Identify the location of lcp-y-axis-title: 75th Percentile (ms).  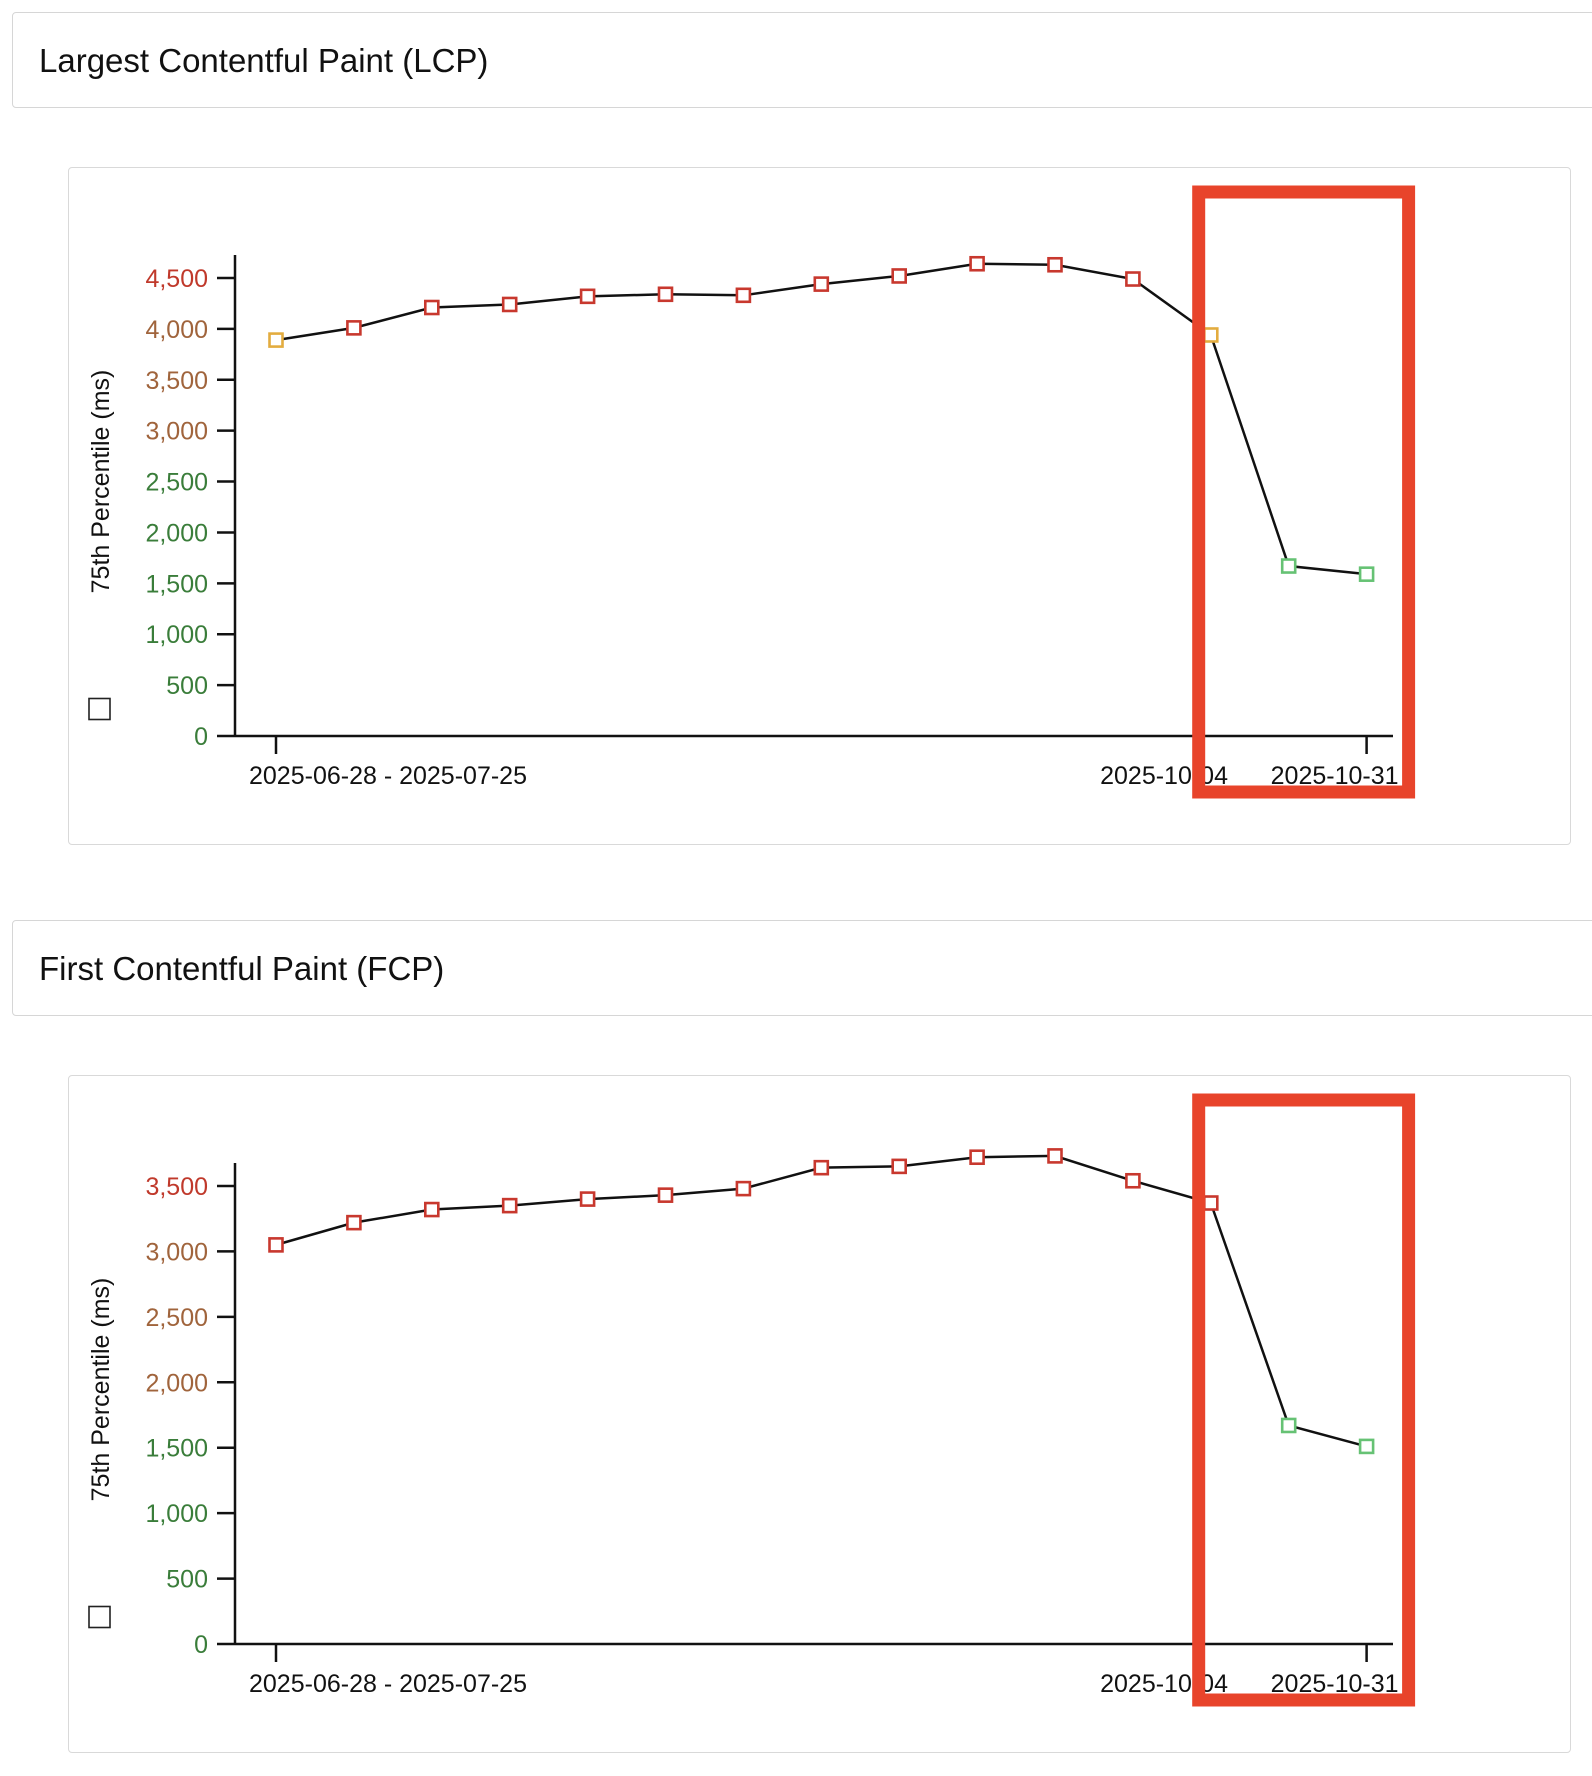
(101, 482).